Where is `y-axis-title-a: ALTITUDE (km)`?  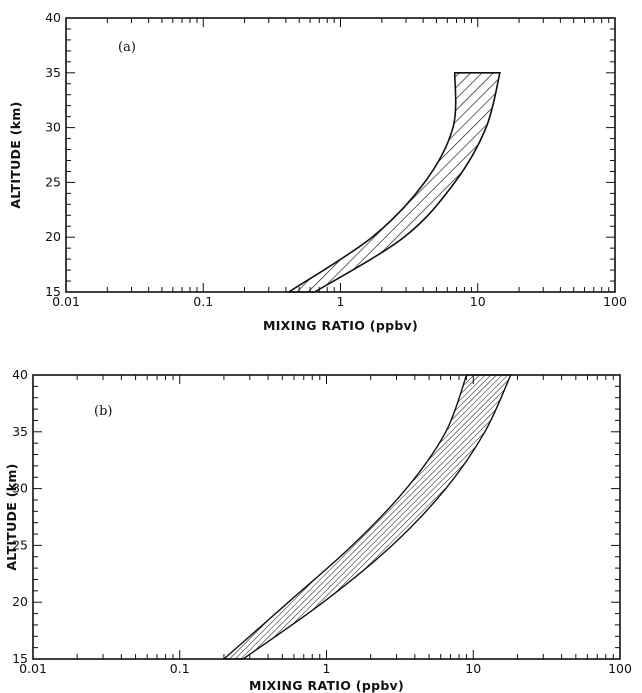
y-axis-title-a: ALTITUDE (km) is located at coordinates (15, 154).